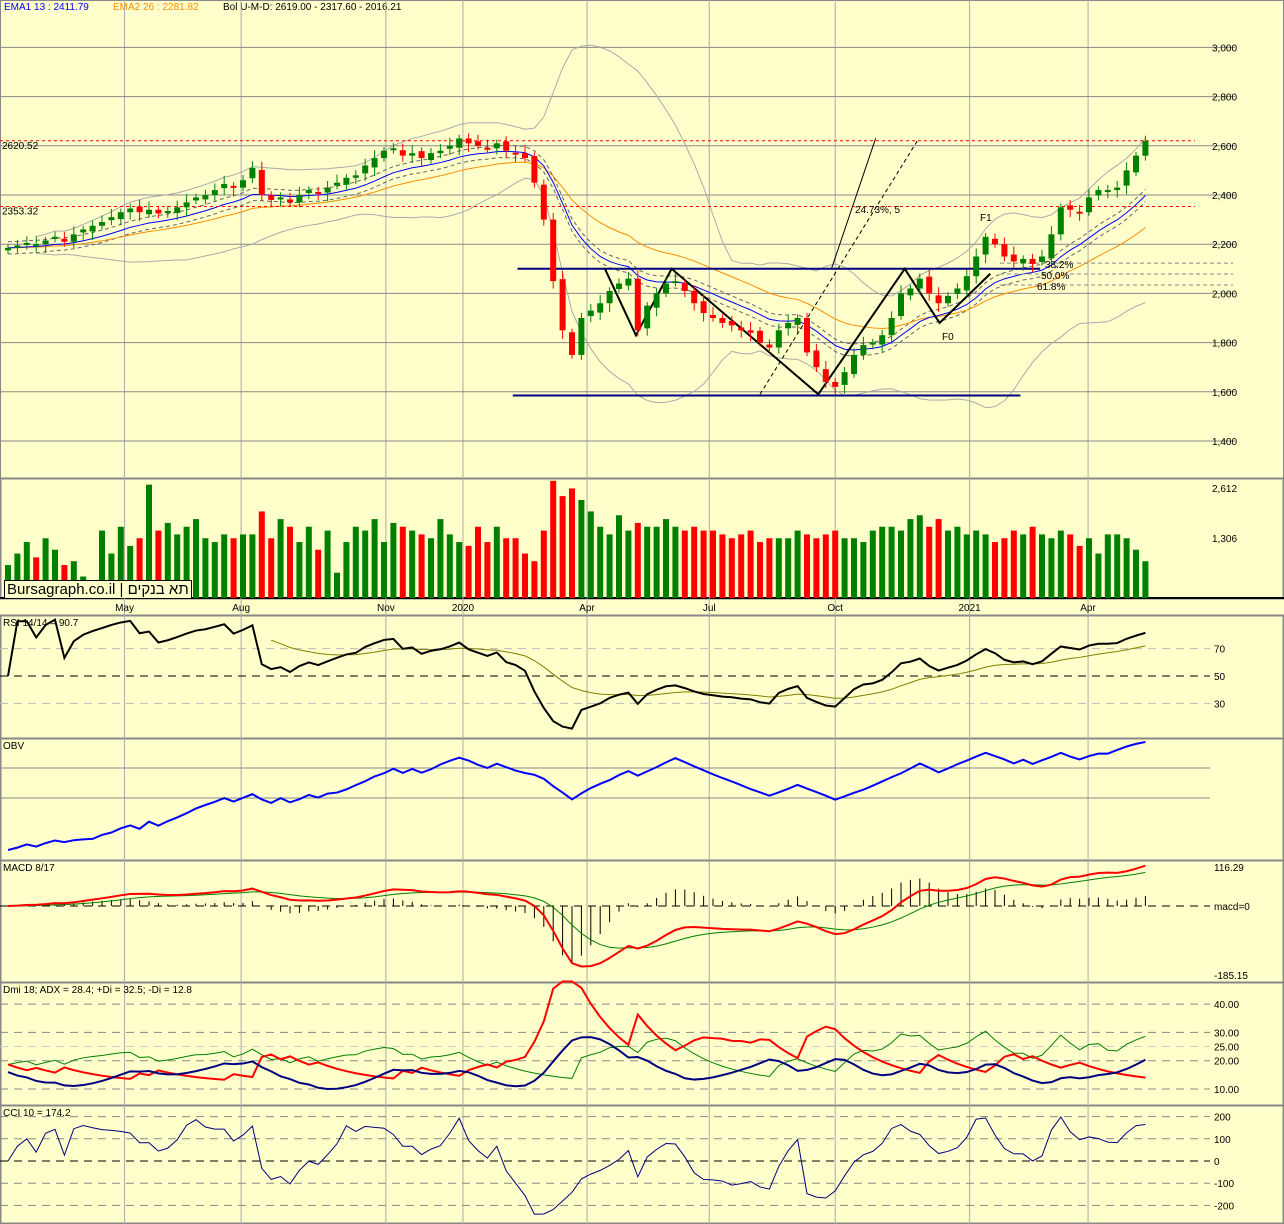  Describe the element at coordinates (41, 623) in the screenshot. I see `rsi-label: RSI 14/14 = 90.7` at that location.